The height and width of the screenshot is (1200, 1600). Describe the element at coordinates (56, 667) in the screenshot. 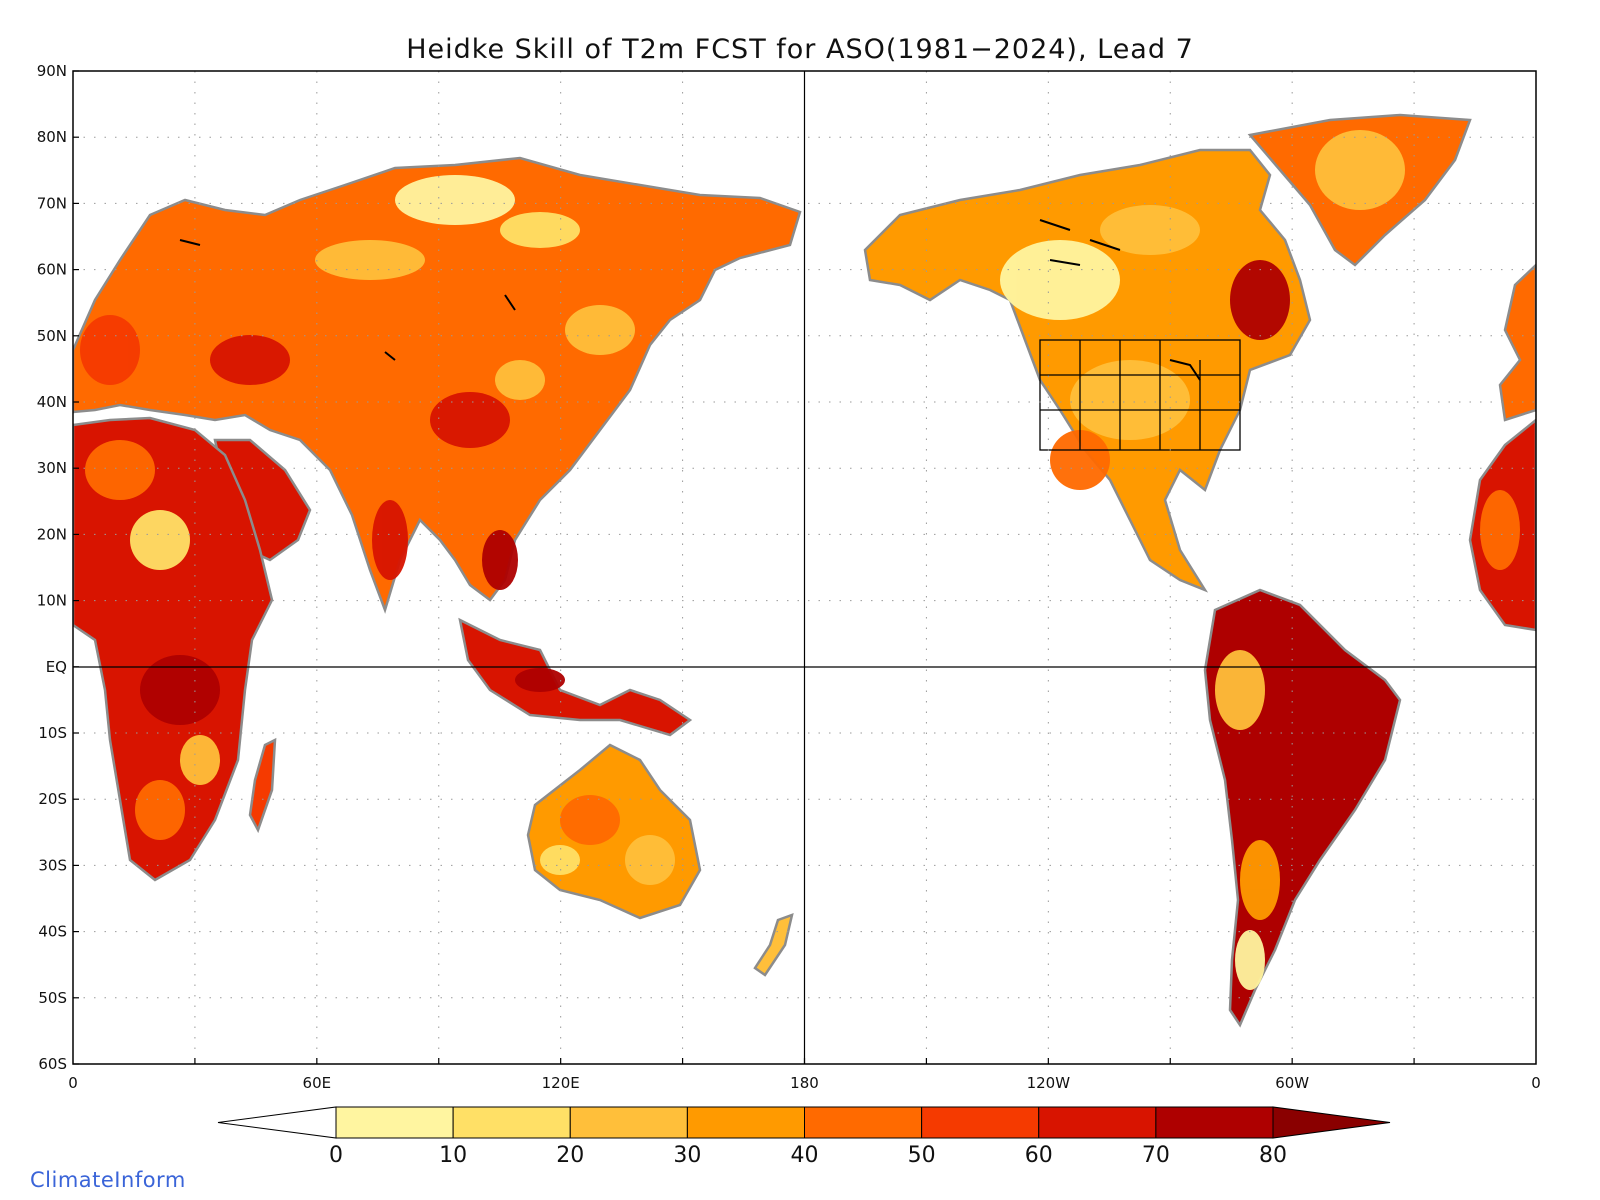

I see `lat-tick-label: EQ` at that location.